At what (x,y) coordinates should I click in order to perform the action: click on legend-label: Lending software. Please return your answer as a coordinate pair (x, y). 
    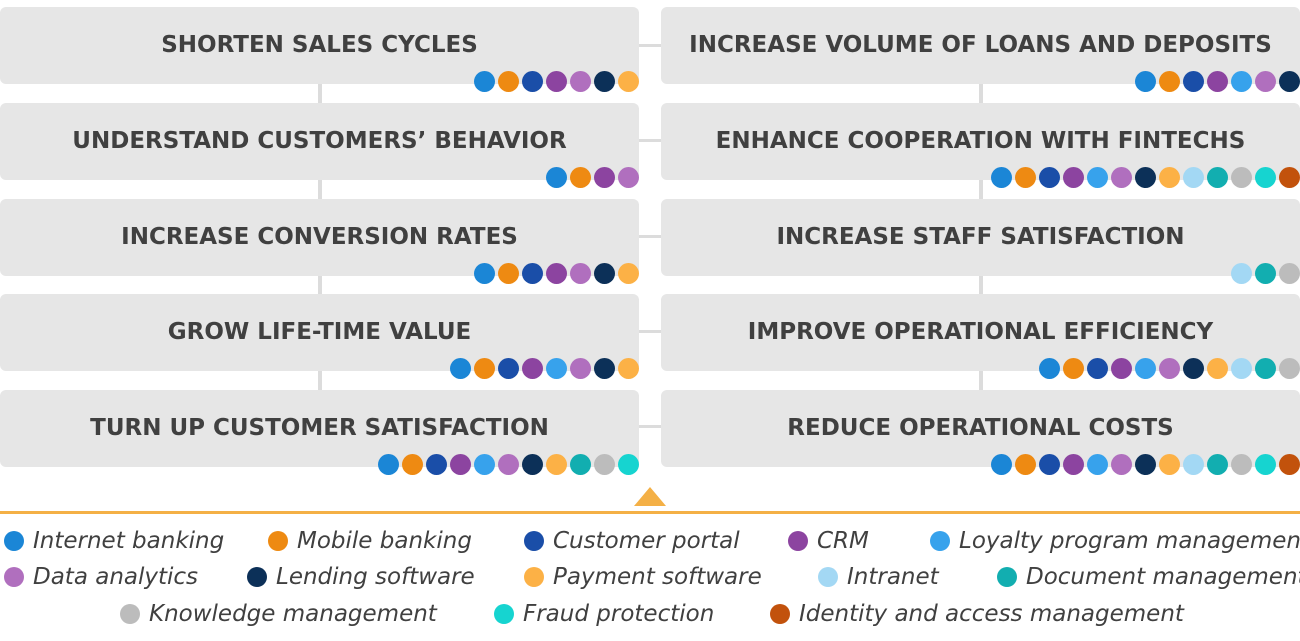
    Looking at the image, I should click on (375, 577).